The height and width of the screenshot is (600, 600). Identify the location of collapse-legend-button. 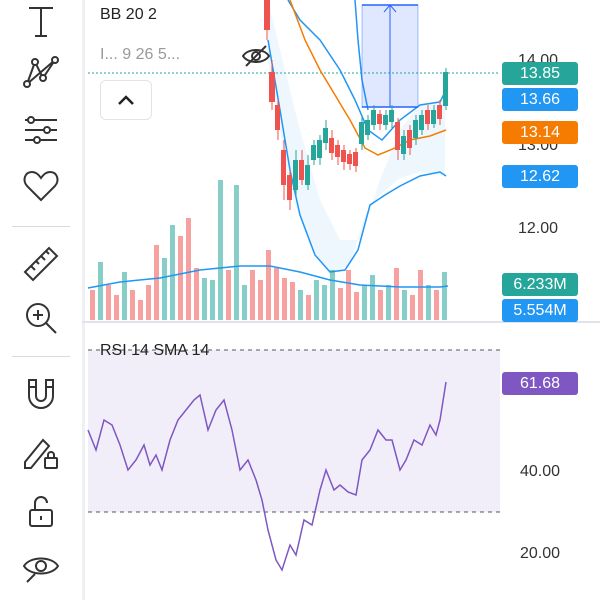
(126, 100).